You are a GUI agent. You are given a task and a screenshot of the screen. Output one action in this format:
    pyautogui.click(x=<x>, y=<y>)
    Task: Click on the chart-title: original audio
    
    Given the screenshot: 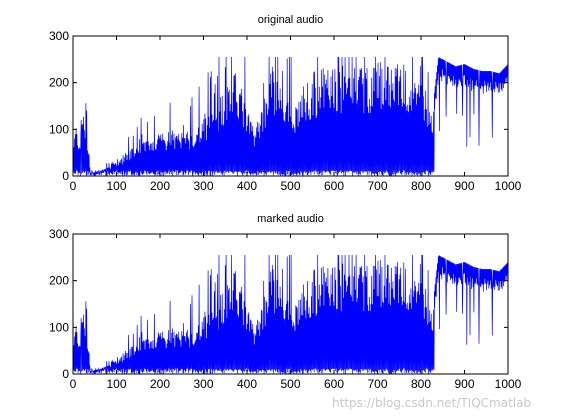 What is the action you would take?
    pyautogui.click(x=290, y=20)
    